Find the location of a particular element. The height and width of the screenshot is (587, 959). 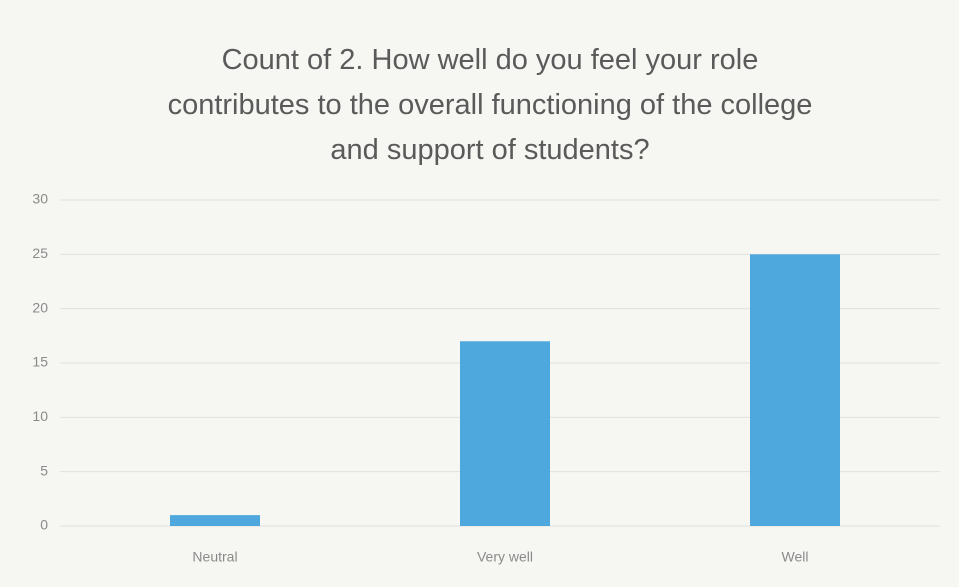

y-tick-label: 0 is located at coordinates (44, 525).